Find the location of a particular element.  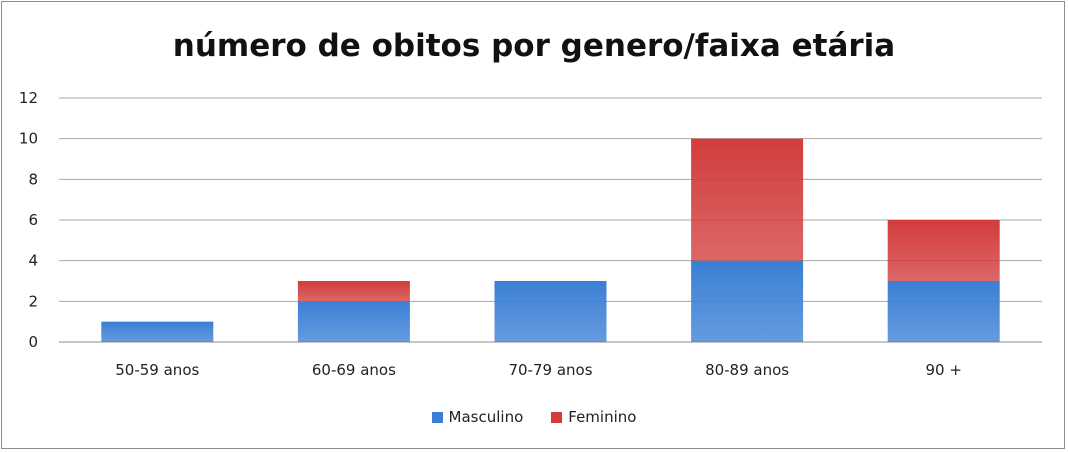

legend-swatch-feminino is located at coordinates (557, 417).